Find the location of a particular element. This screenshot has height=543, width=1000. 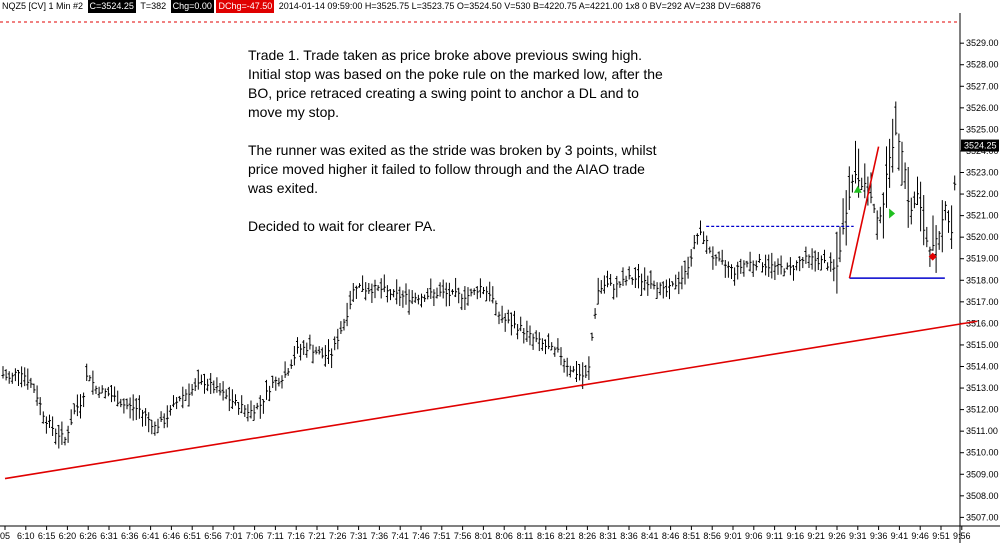

time-tick-label: 9:26 is located at coordinates (837, 536).